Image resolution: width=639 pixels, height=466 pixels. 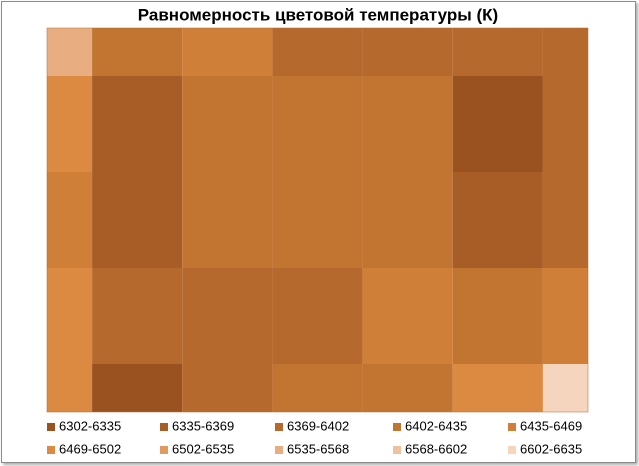 I want to click on legend-label: 6435-6469, so click(x=551, y=425).